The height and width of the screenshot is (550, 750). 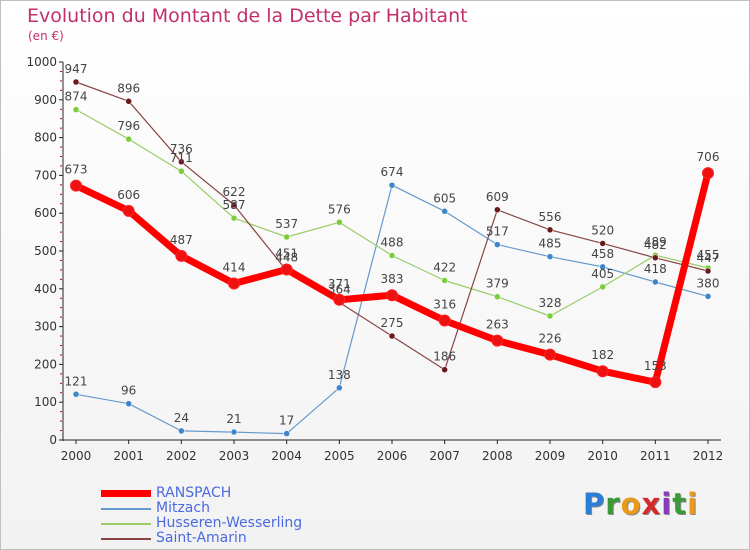 I want to click on logo-letter: t, so click(x=680, y=504).